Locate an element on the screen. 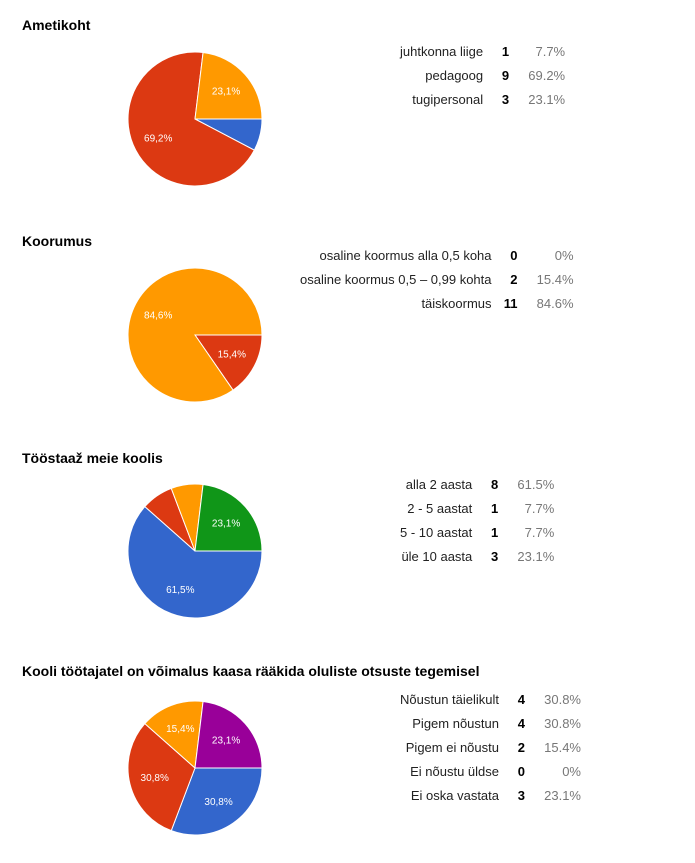  legend-row: osaline koormus alla 0,5 koha 0 0% is located at coordinates (437, 256).